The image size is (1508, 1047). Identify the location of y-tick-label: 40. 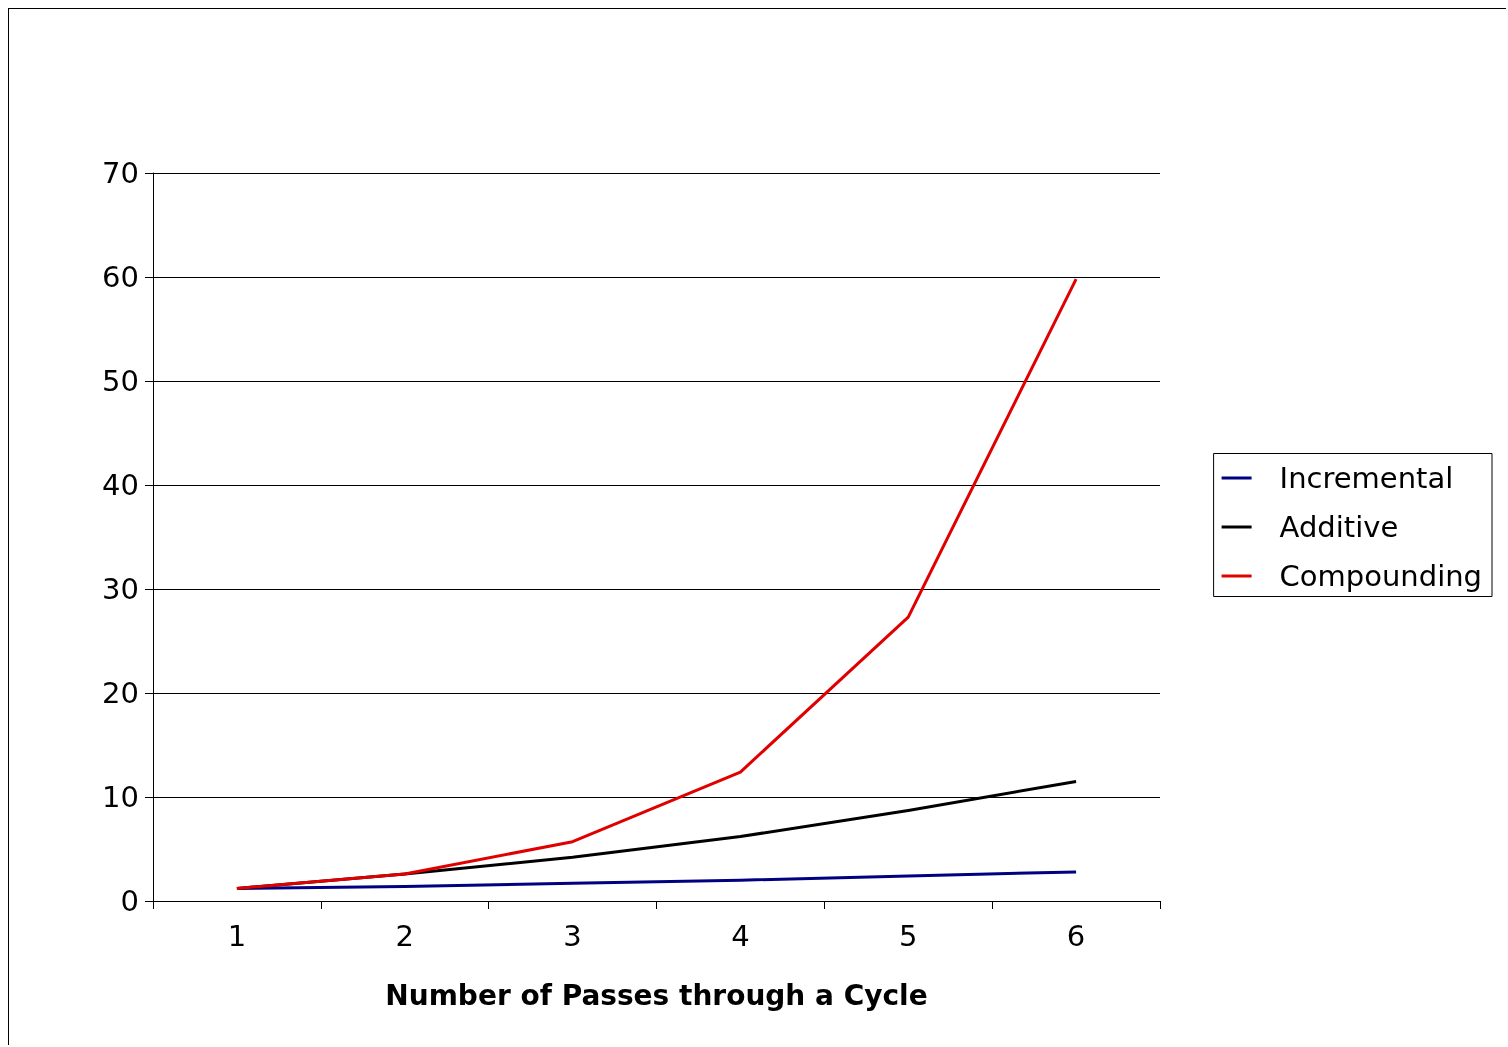
(120, 485).